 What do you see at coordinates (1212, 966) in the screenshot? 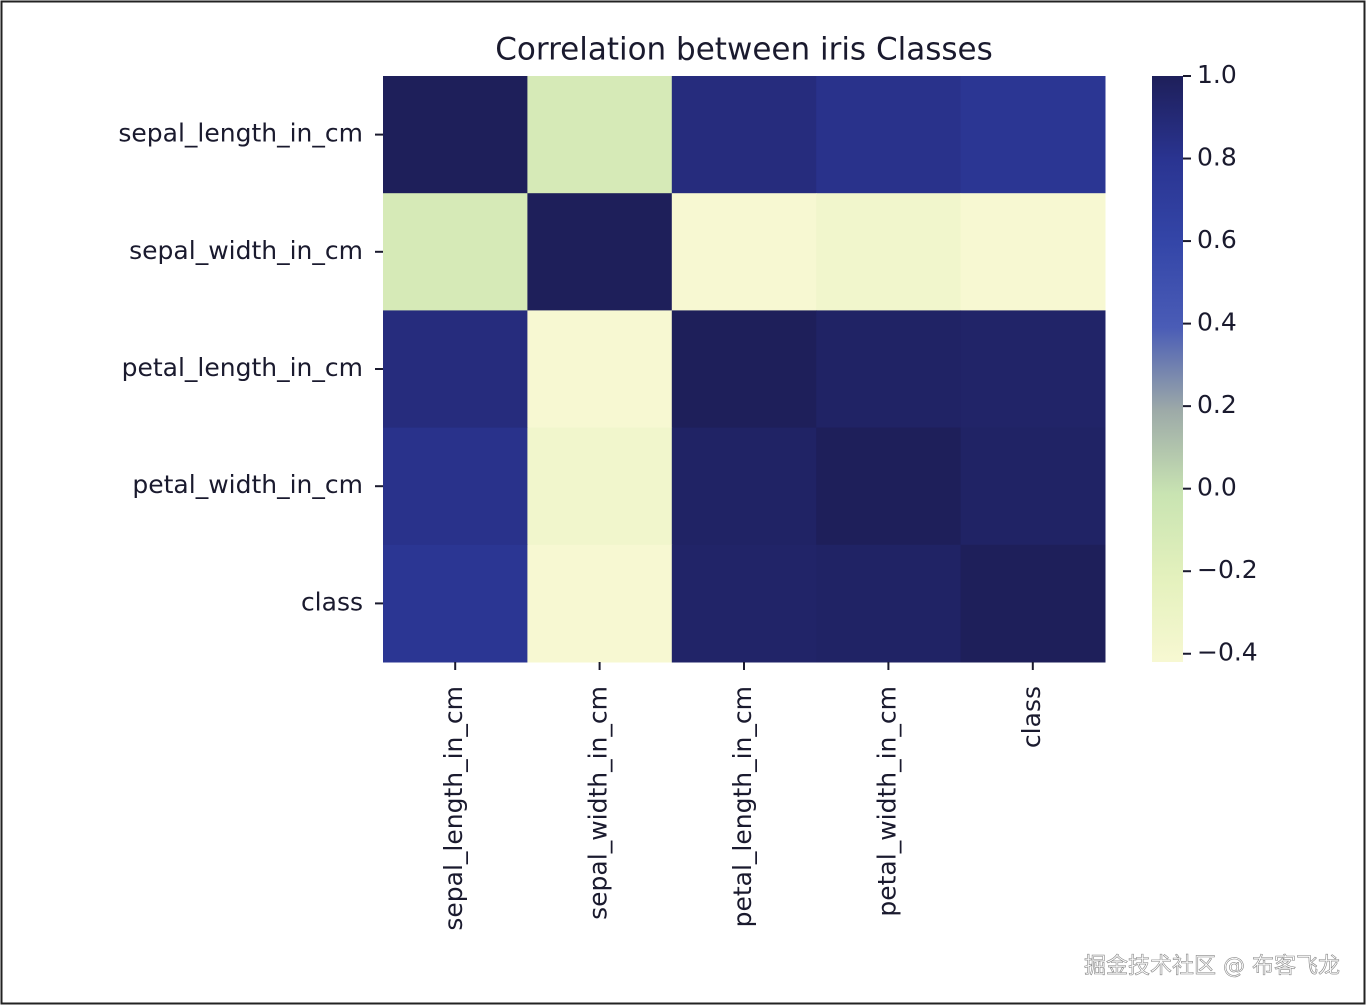
I see `watermark: 掘金技术社区 @ 布客飞龙` at bounding box center [1212, 966].